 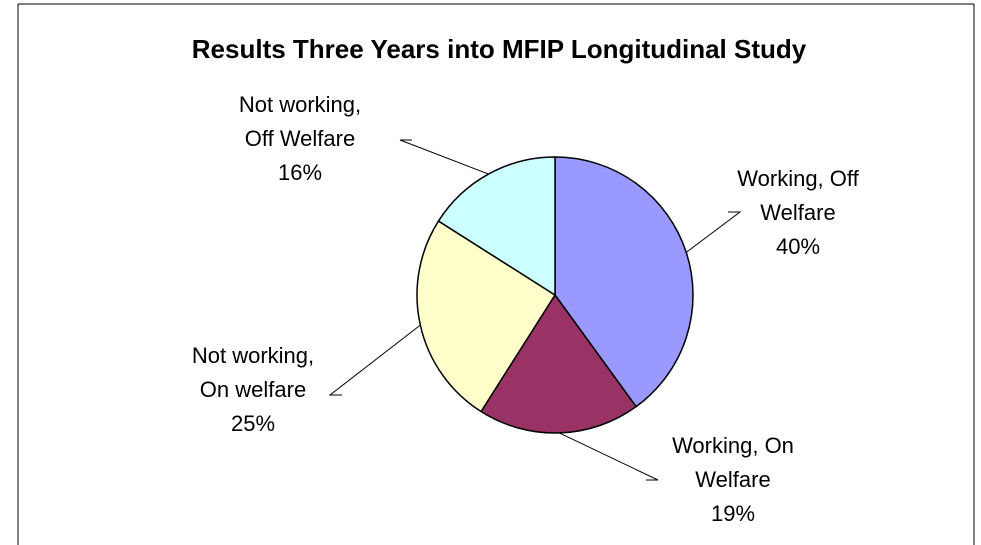 I want to click on pie-slices, so click(x=555, y=295).